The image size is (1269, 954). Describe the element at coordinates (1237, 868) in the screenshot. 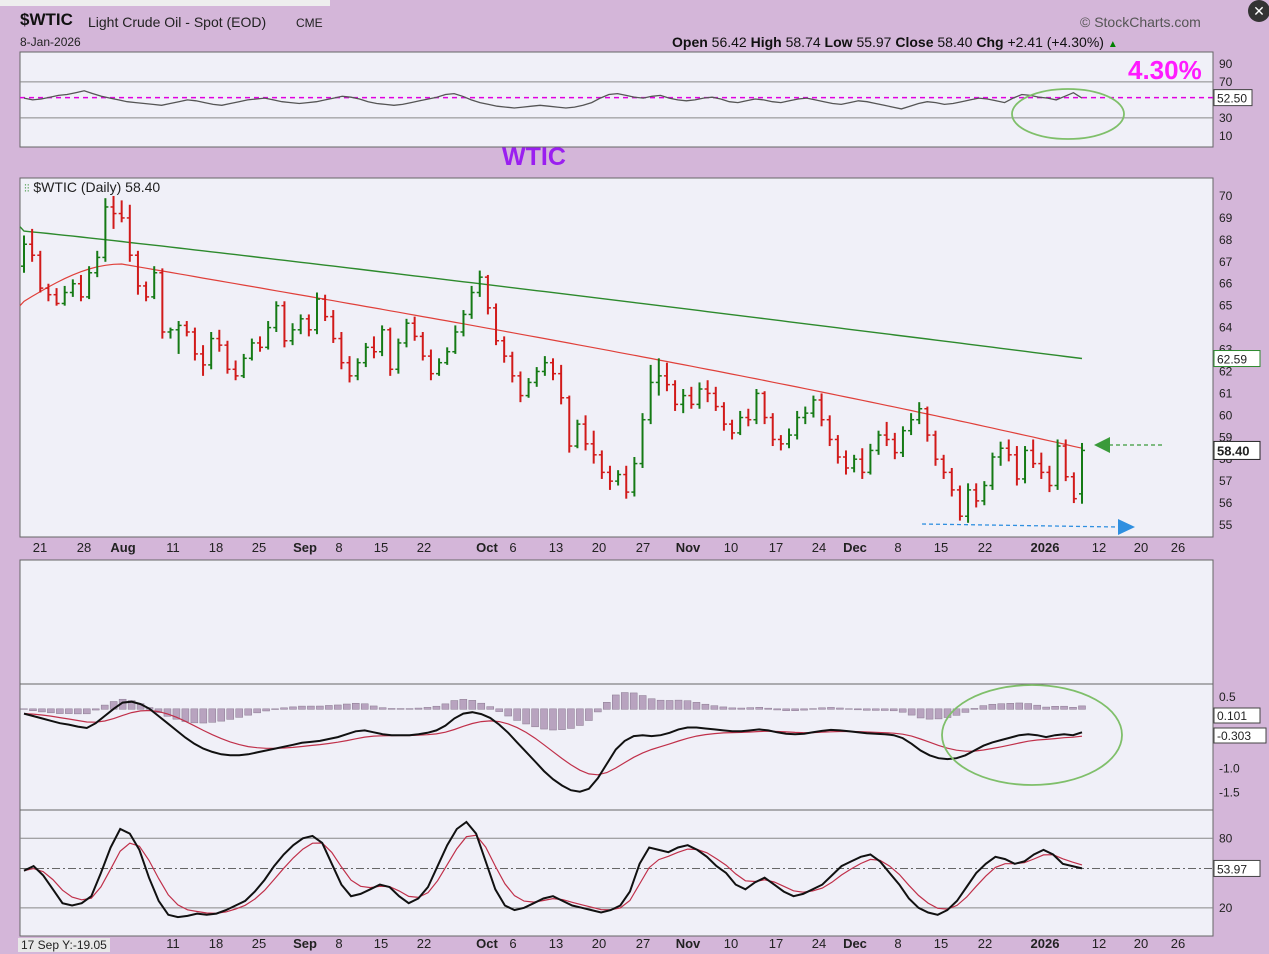

I see `stoch-last-label` at that location.